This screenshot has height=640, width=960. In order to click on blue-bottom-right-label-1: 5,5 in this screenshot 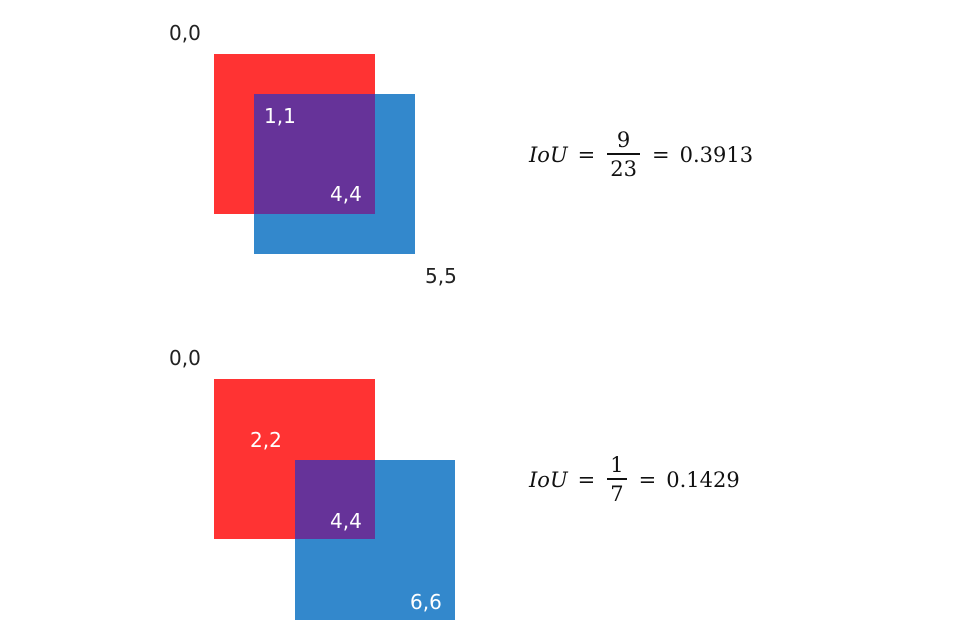, I will do `click(441, 276)`.